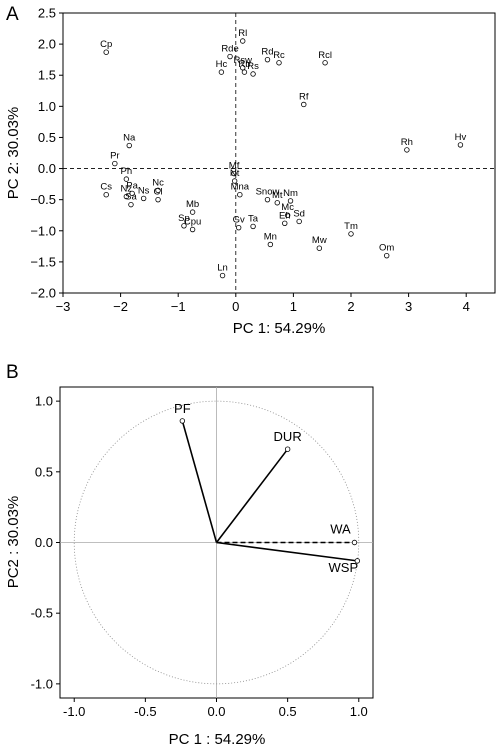 The image size is (496, 752). Describe the element at coordinates (47, 75) in the screenshot. I see `y-tick-label-a: 1.5` at that location.